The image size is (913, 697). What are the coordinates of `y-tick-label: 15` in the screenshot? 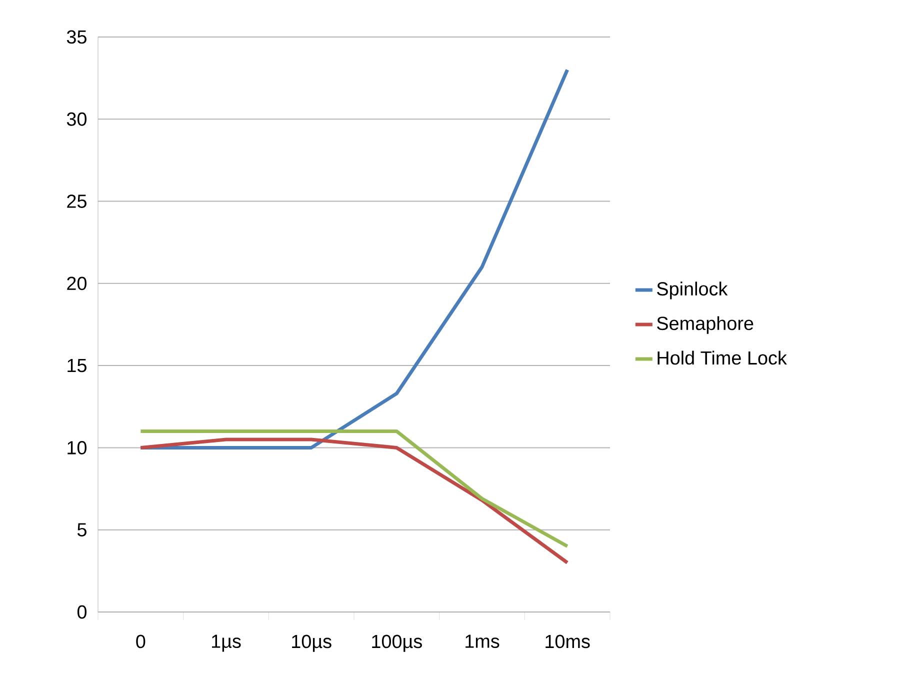 It's located at (77, 365).